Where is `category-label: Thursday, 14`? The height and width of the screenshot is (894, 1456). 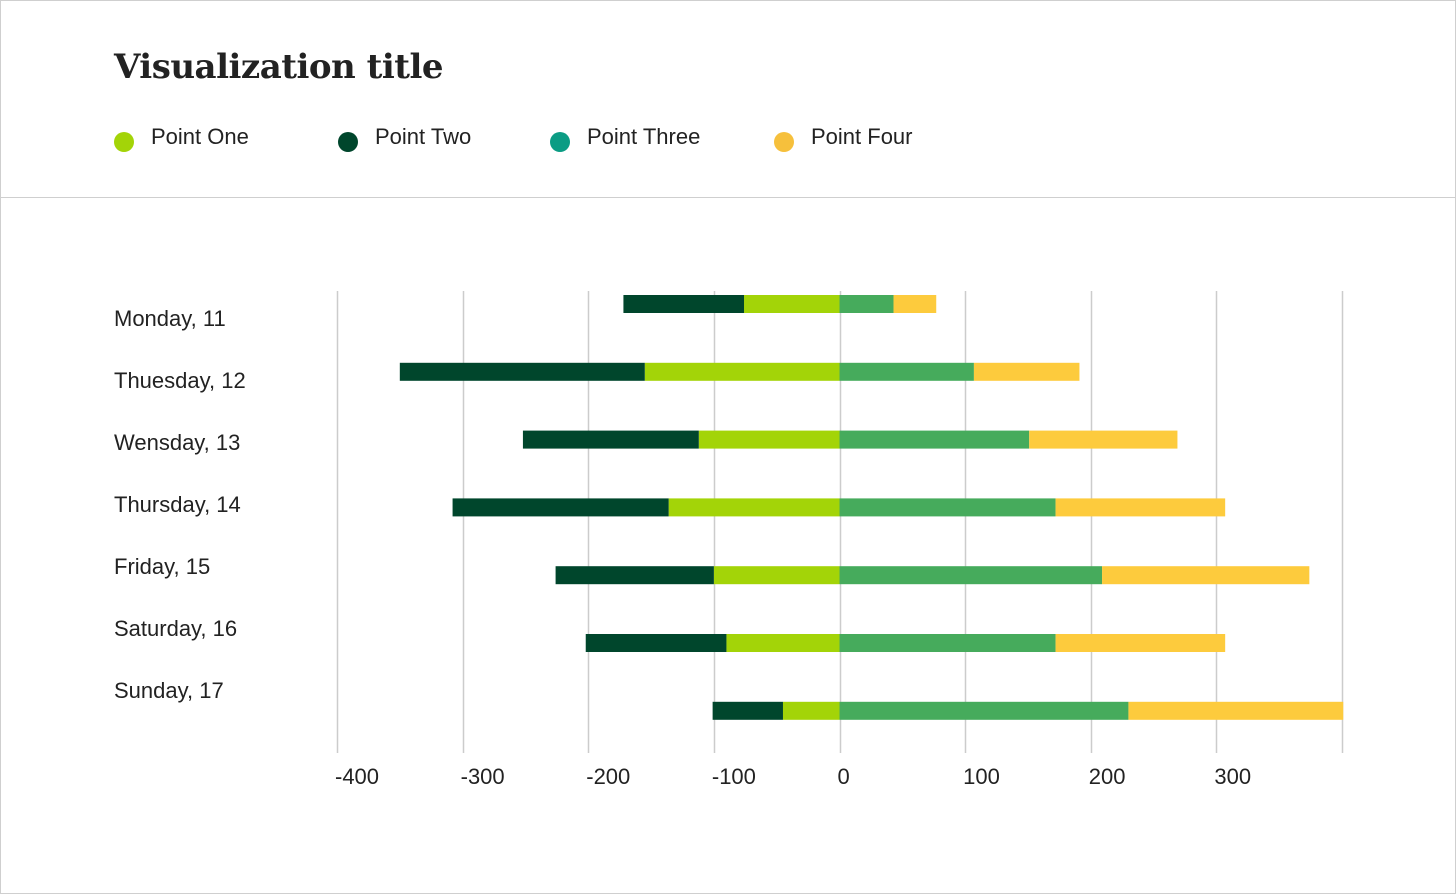
category-label: Thursday, 14 is located at coordinates (177, 504).